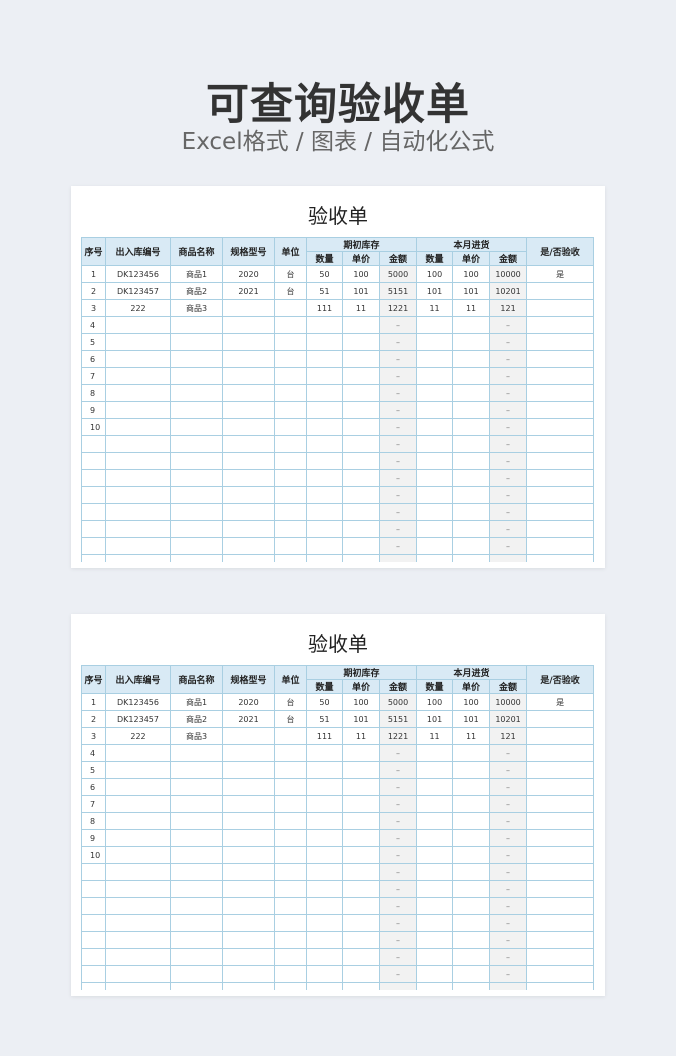 The image size is (676, 1056). Describe the element at coordinates (93, 308) in the screenshot. I see `cell-index: 3` at that location.